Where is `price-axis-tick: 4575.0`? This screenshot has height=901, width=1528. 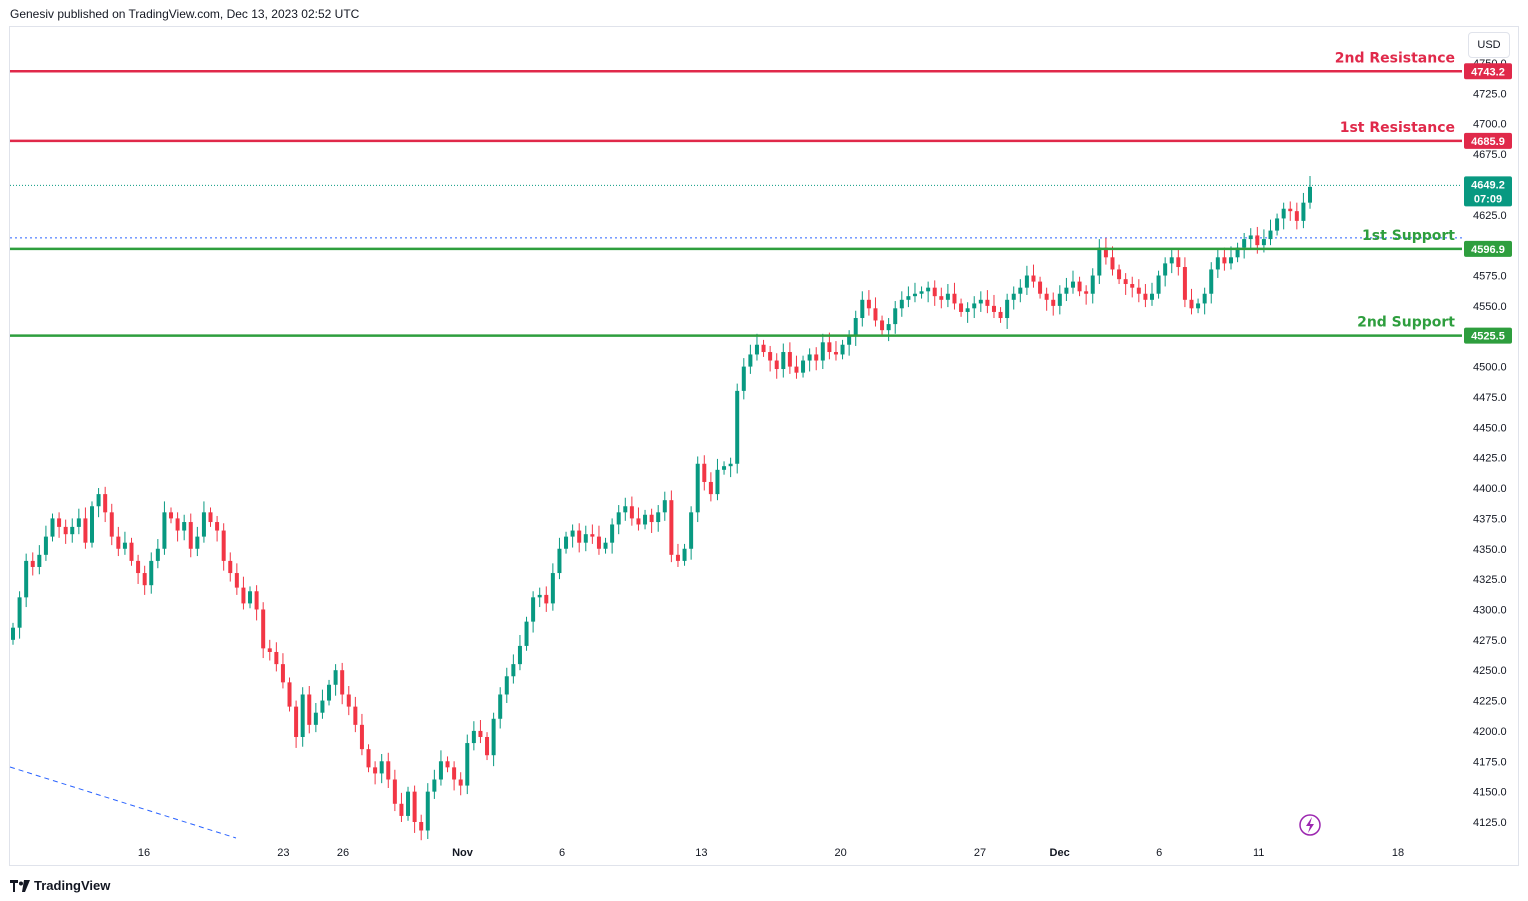
price-axis-tick: 4575.0 is located at coordinates (1490, 277).